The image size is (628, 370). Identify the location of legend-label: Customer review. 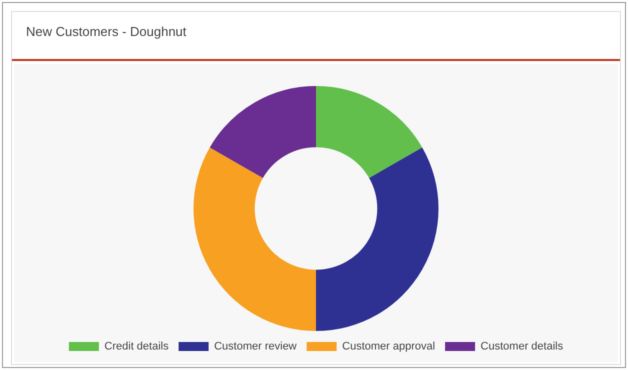
(255, 346).